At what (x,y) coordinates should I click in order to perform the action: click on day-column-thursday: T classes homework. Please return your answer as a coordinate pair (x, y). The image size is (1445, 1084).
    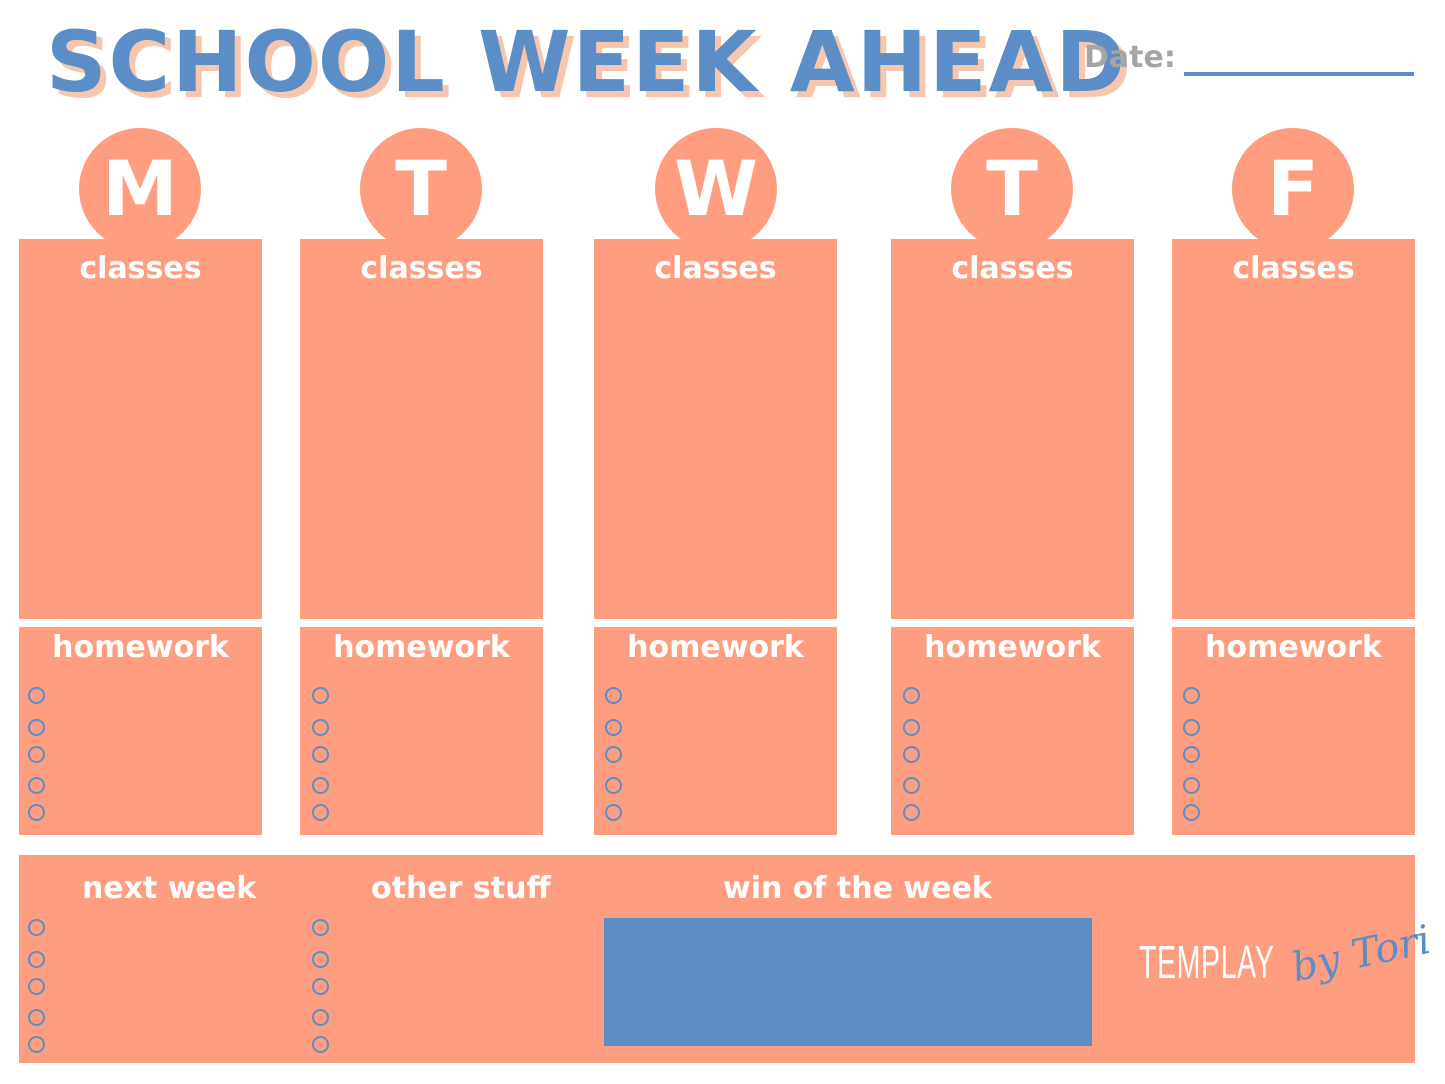
    Looking at the image, I should click on (1012, 420).